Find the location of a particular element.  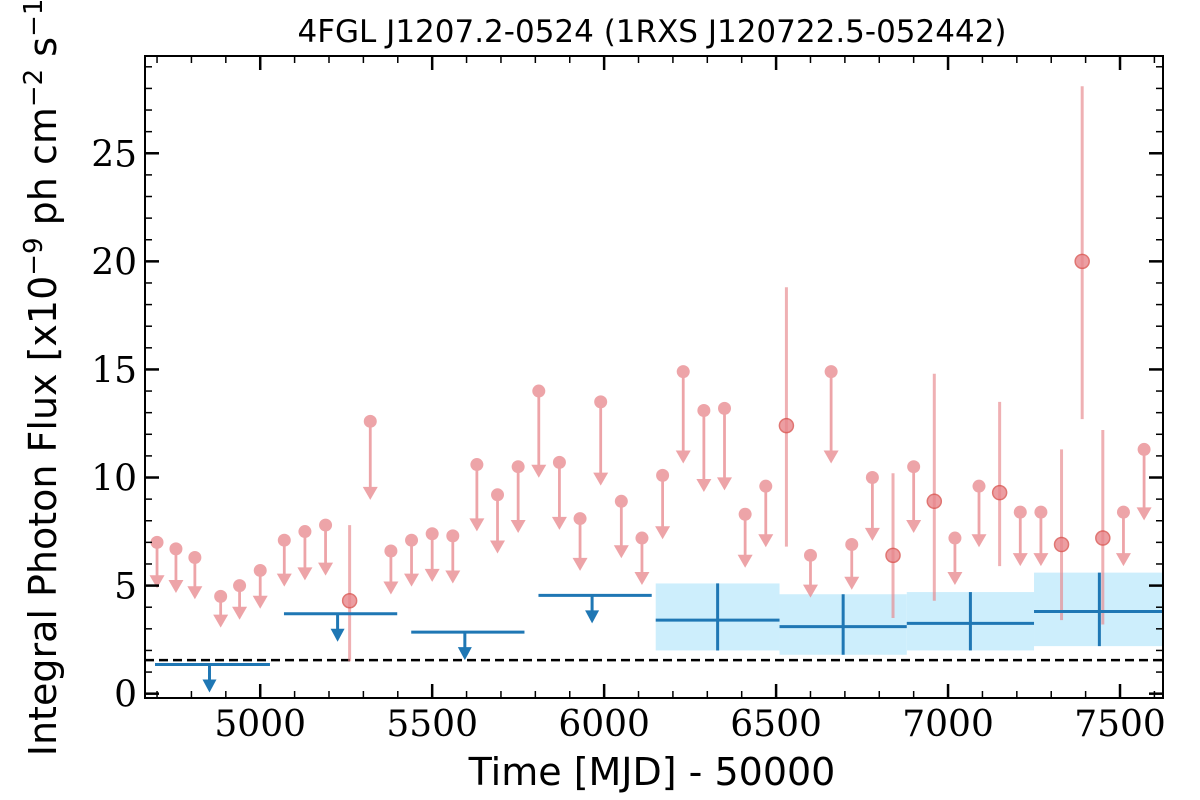

y-tick-label: 5 is located at coordinates (125, 587).